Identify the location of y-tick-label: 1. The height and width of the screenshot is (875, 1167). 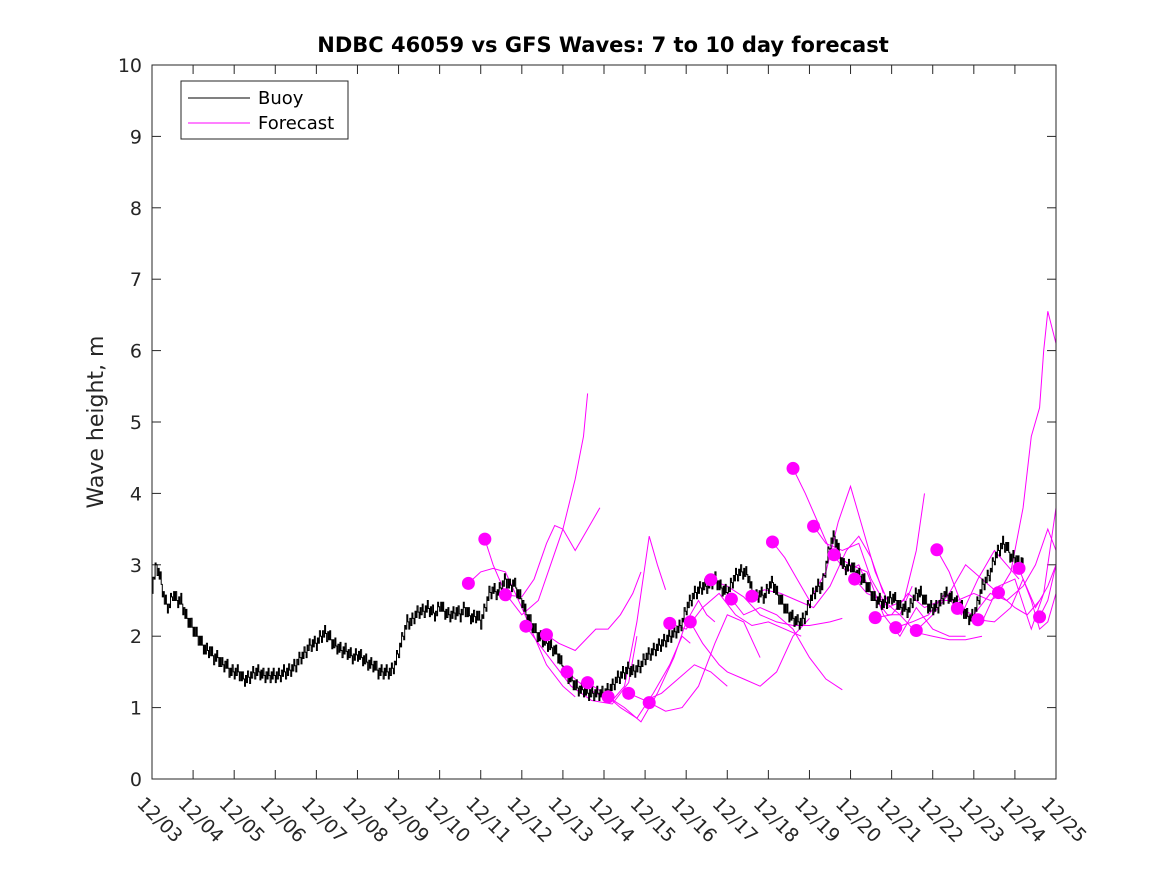
(136, 709).